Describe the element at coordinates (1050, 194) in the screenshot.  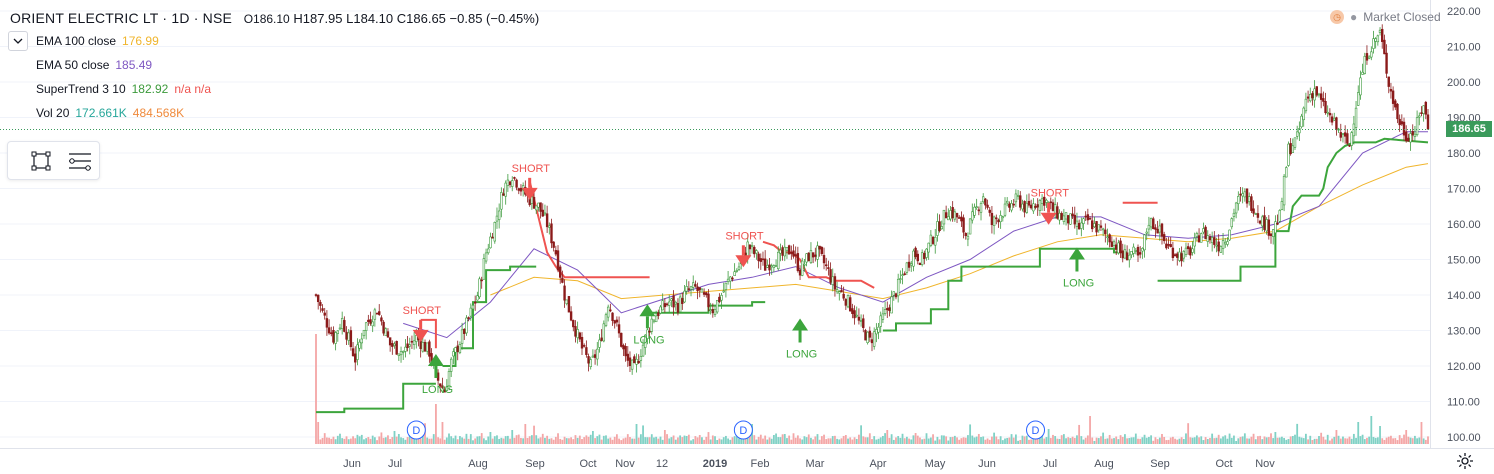
I see `short-signal-label: SHORT` at that location.